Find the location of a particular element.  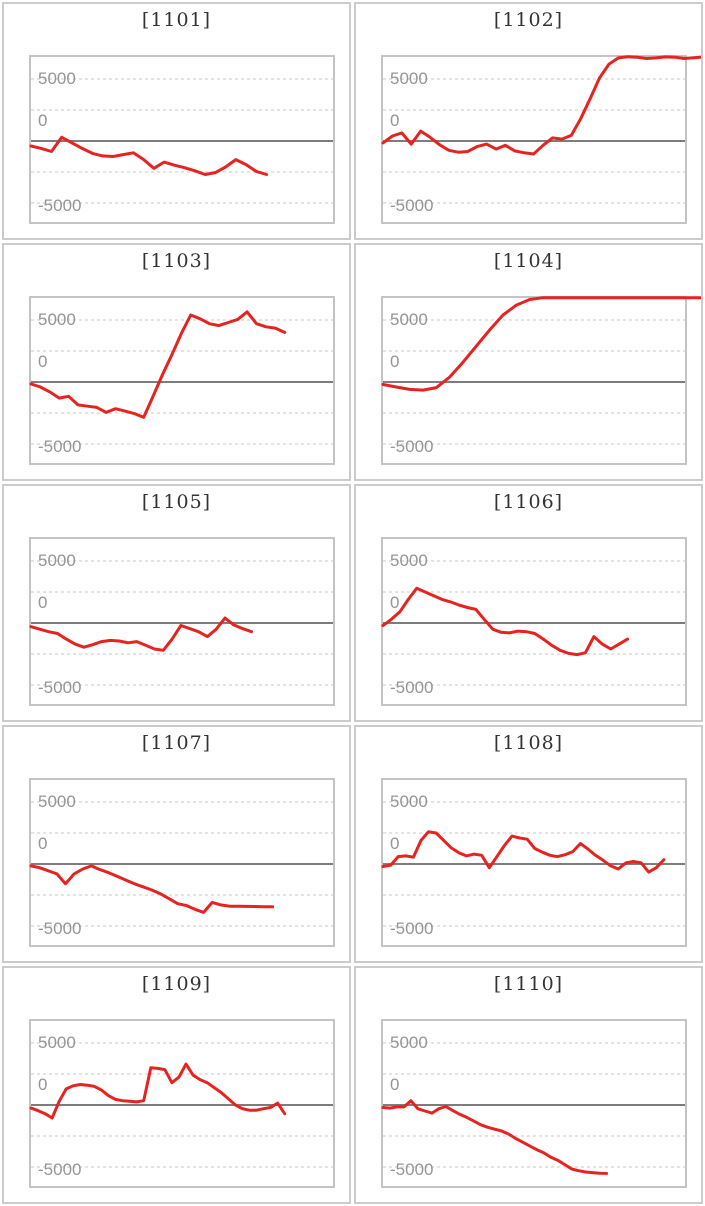

chart-card-1104: [1104] 5000 0 -5000 is located at coordinates (528, 362).